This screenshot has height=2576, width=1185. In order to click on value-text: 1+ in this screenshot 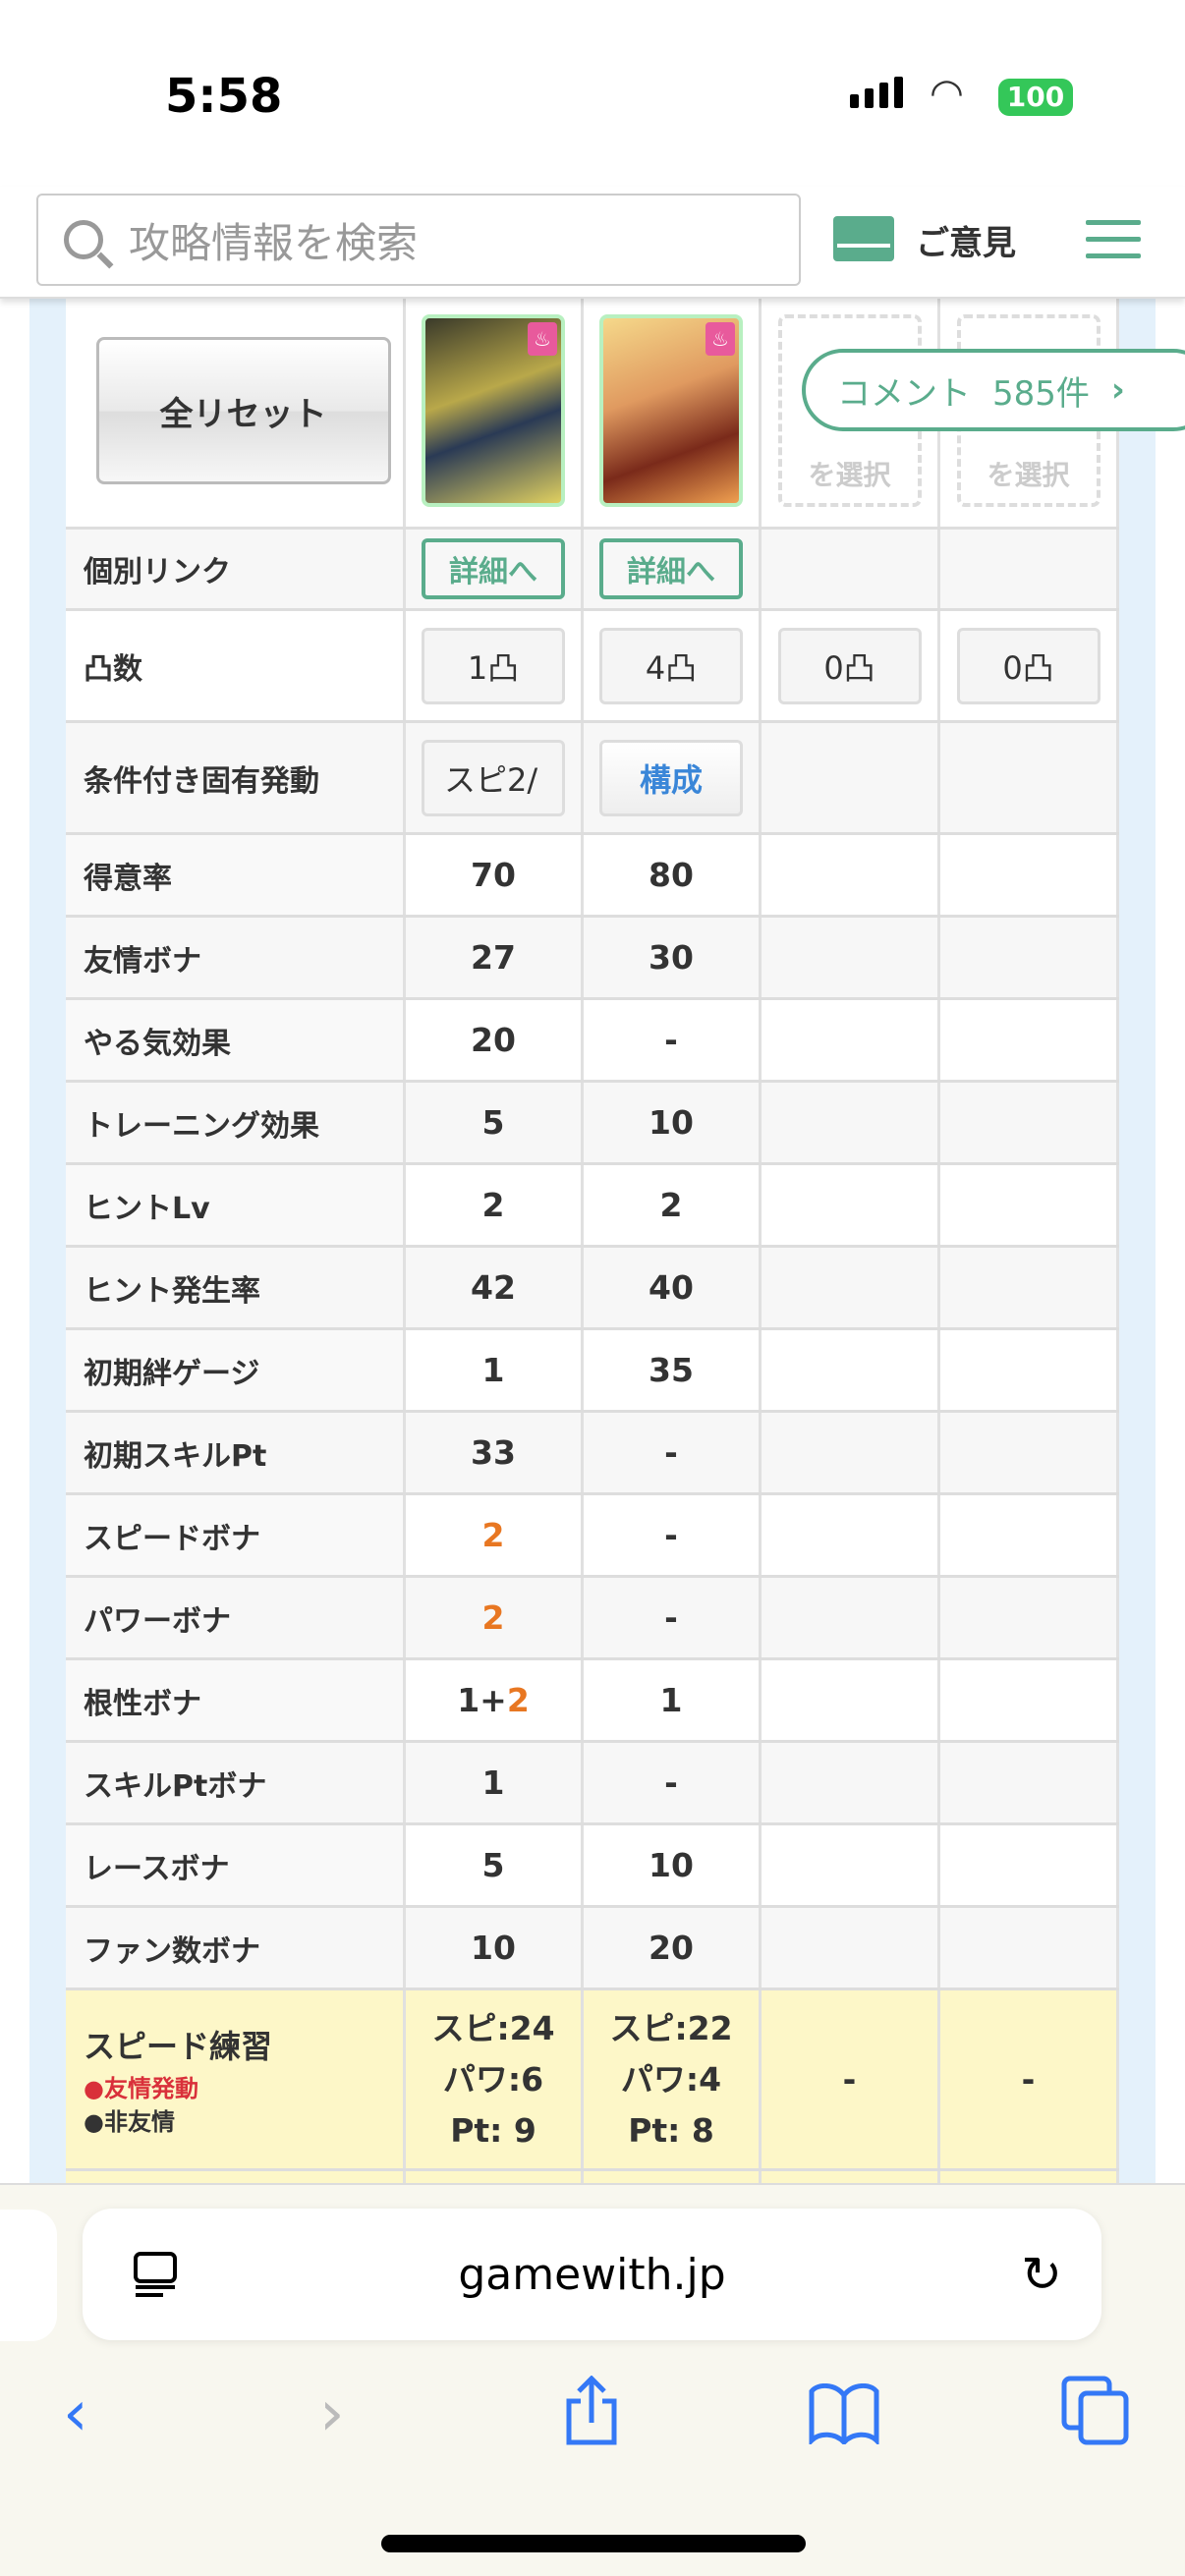, I will do `click(482, 1700)`.